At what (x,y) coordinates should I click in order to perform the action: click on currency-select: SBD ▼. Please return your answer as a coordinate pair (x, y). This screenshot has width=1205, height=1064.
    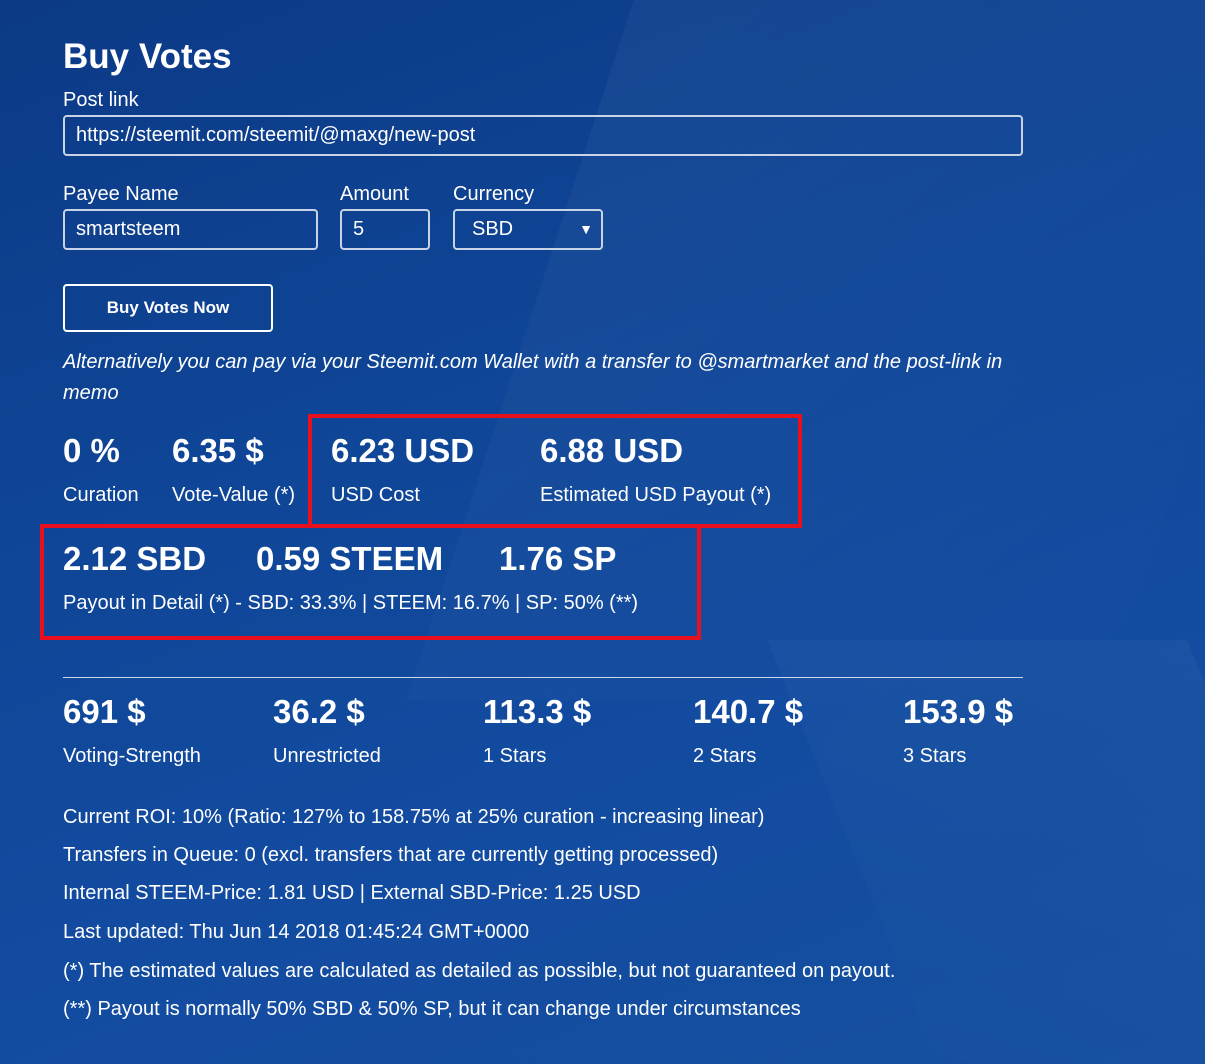
    Looking at the image, I should click on (528, 229).